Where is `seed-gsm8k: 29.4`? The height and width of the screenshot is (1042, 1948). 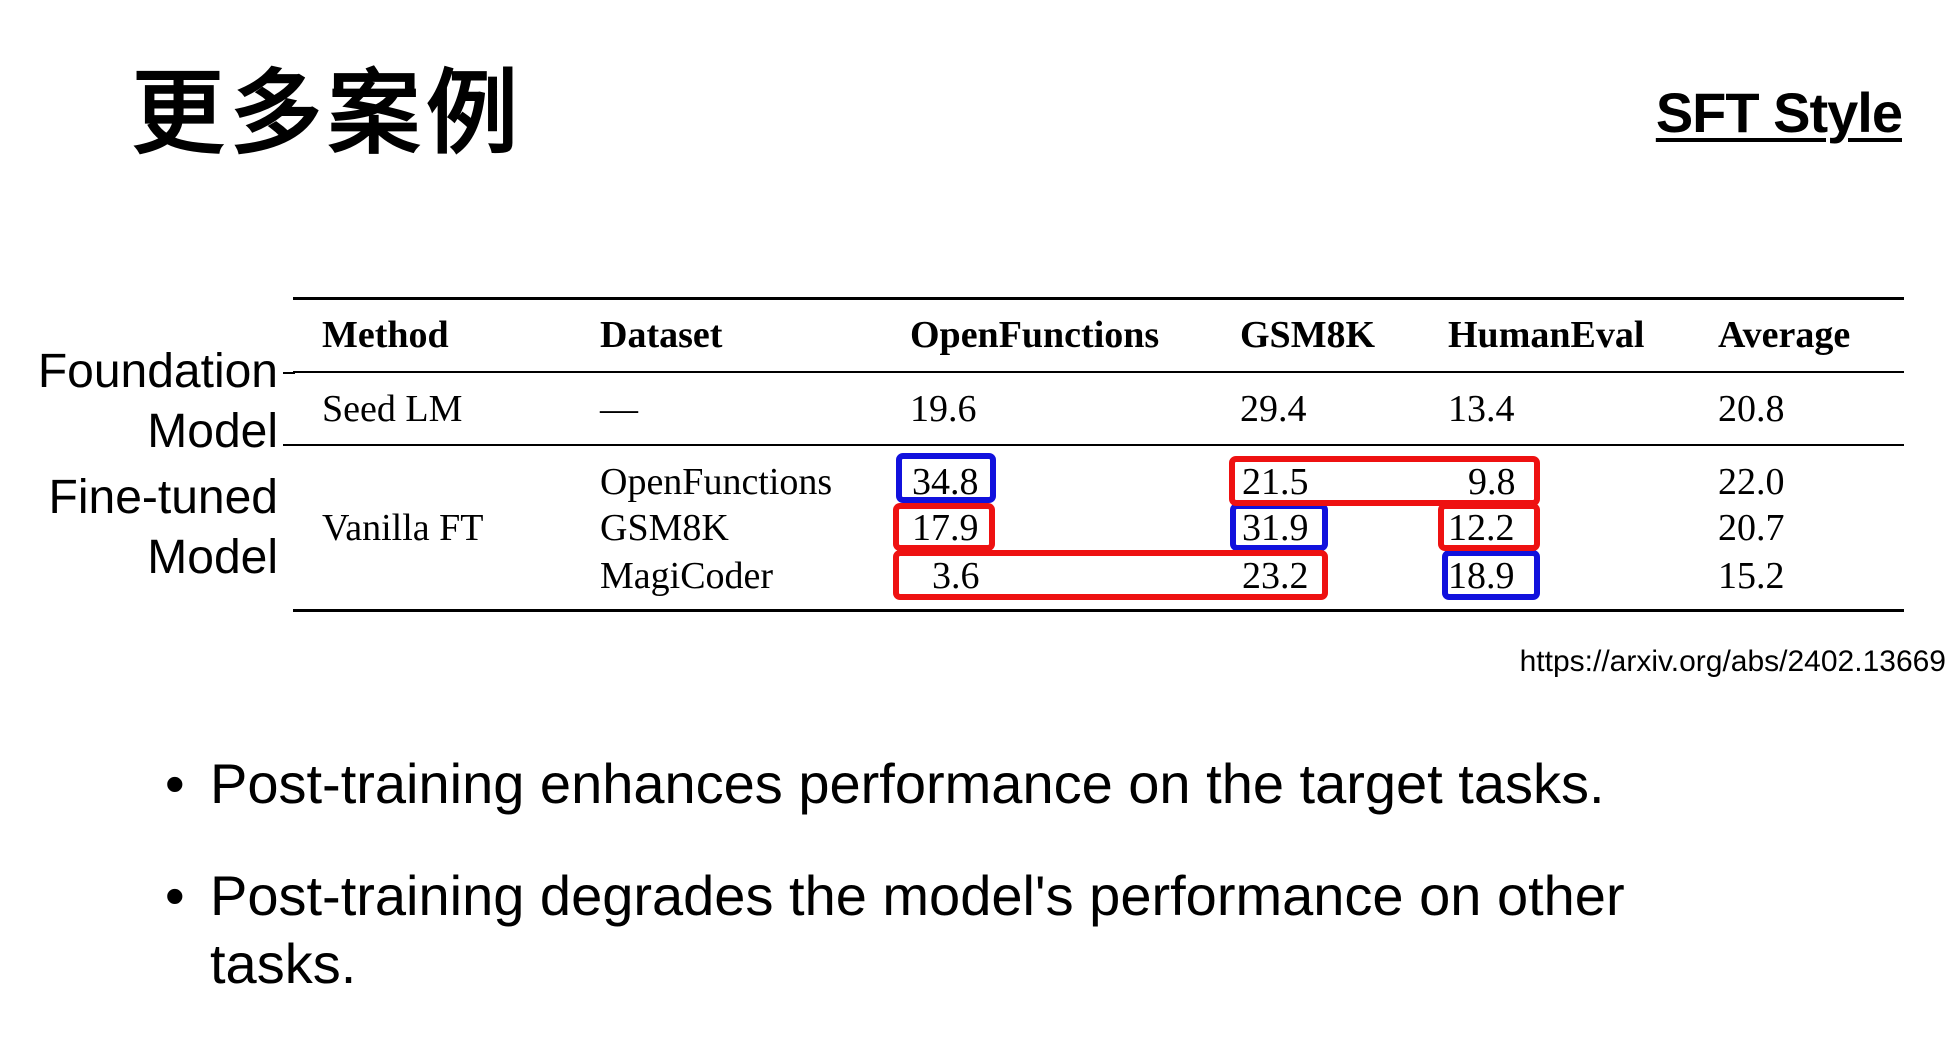 seed-gsm8k: 29.4 is located at coordinates (1273, 409).